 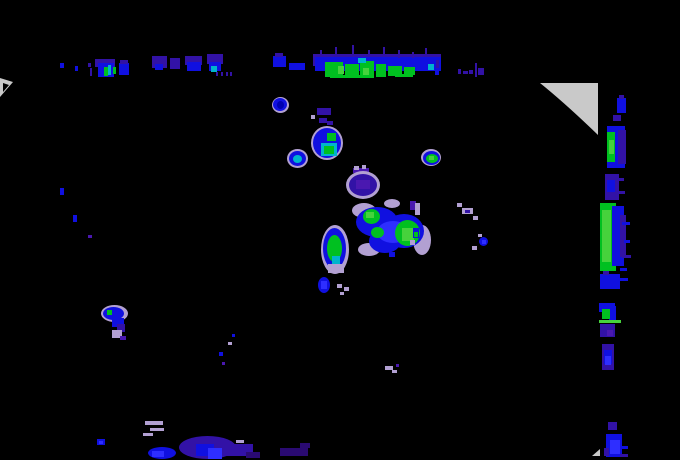 What do you see at coordinates (272, 61) in the screenshot?
I see `top-cross-section` at bounding box center [272, 61].